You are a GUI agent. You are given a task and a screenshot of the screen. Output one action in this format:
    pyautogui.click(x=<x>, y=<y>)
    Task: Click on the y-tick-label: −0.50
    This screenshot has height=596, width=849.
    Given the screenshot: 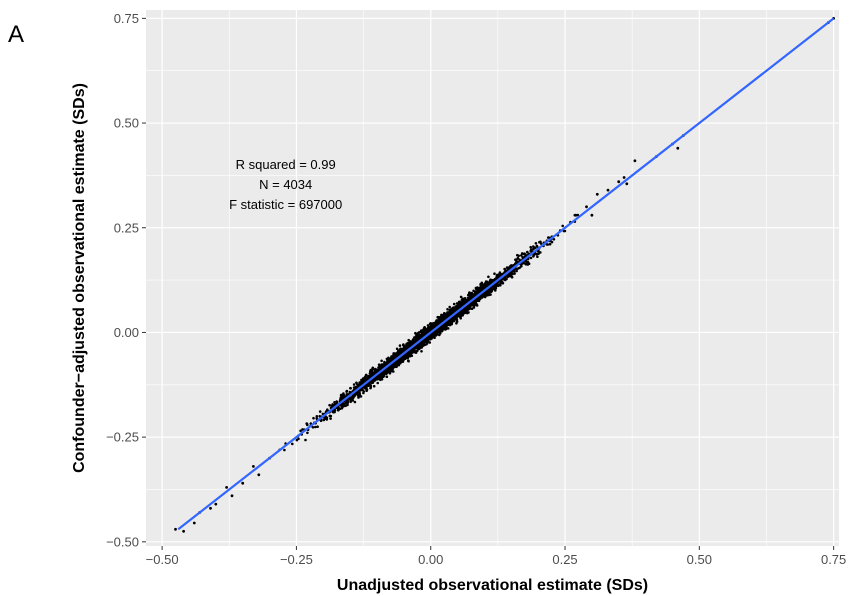 What is the action you would take?
    pyautogui.click(x=122, y=541)
    